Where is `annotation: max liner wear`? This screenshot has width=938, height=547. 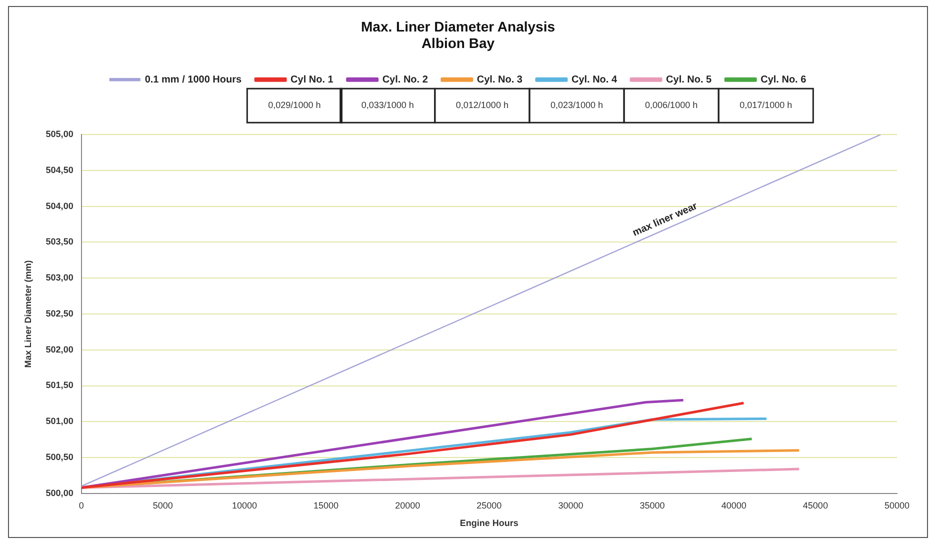 annotation: max liner wear is located at coordinates (665, 219).